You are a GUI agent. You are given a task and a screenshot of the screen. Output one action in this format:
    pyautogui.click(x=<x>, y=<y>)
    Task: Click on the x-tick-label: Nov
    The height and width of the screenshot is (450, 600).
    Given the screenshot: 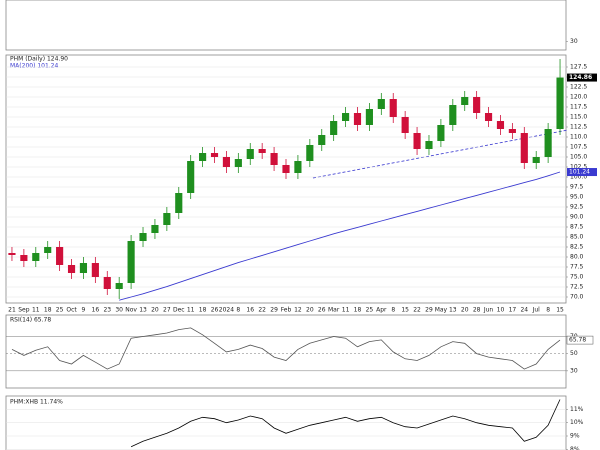 What is the action you would take?
    pyautogui.click(x=131, y=310)
    